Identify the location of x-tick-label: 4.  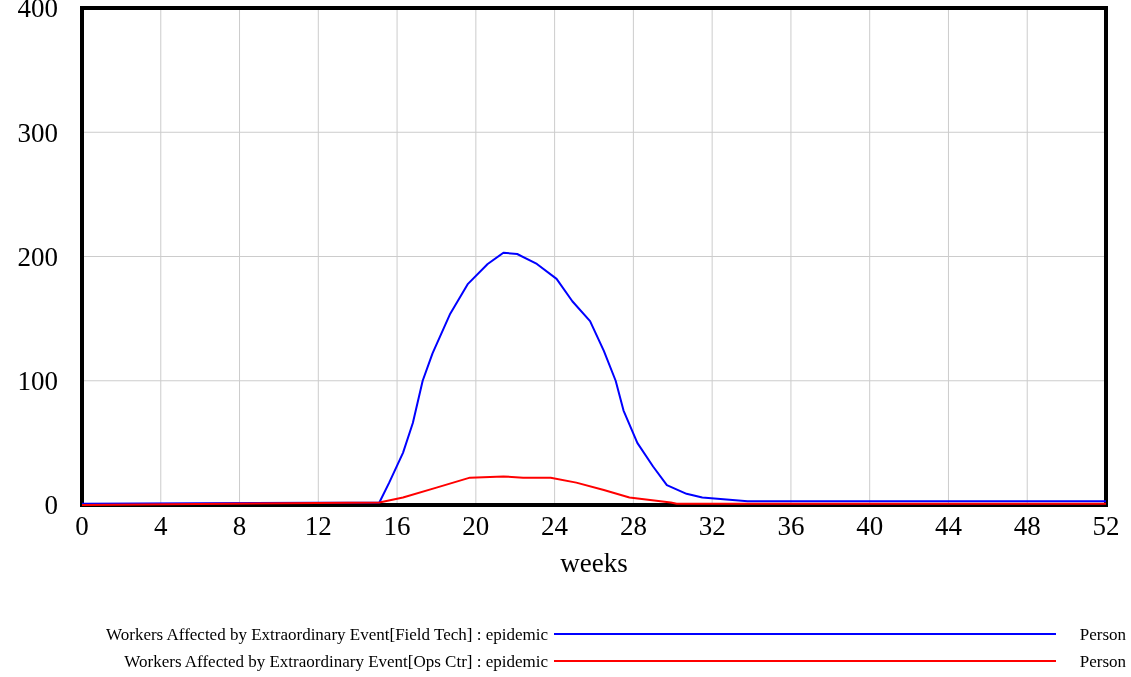
(161, 526).